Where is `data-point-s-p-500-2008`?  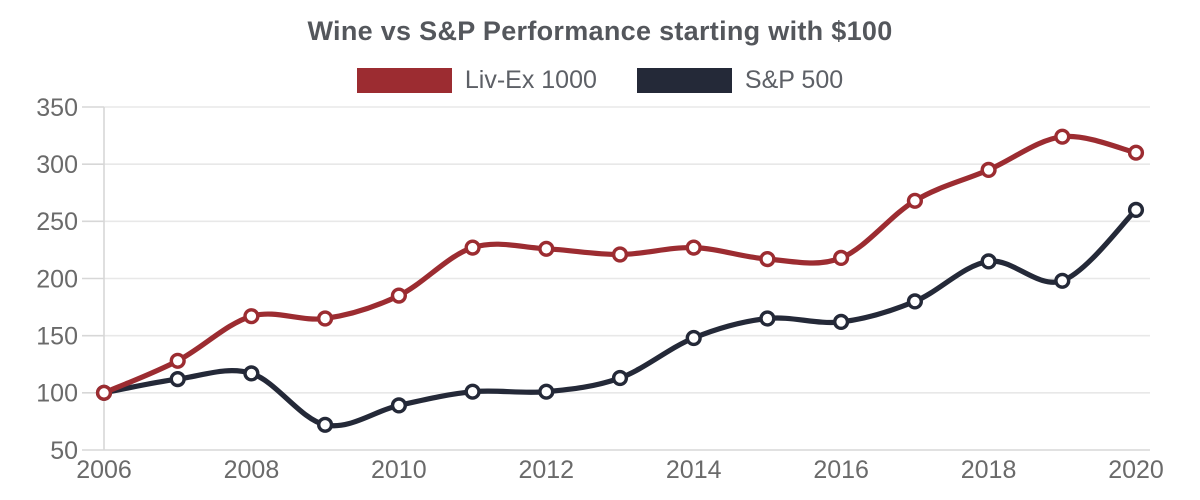 data-point-s-p-500-2008 is located at coordinates (251, 373).